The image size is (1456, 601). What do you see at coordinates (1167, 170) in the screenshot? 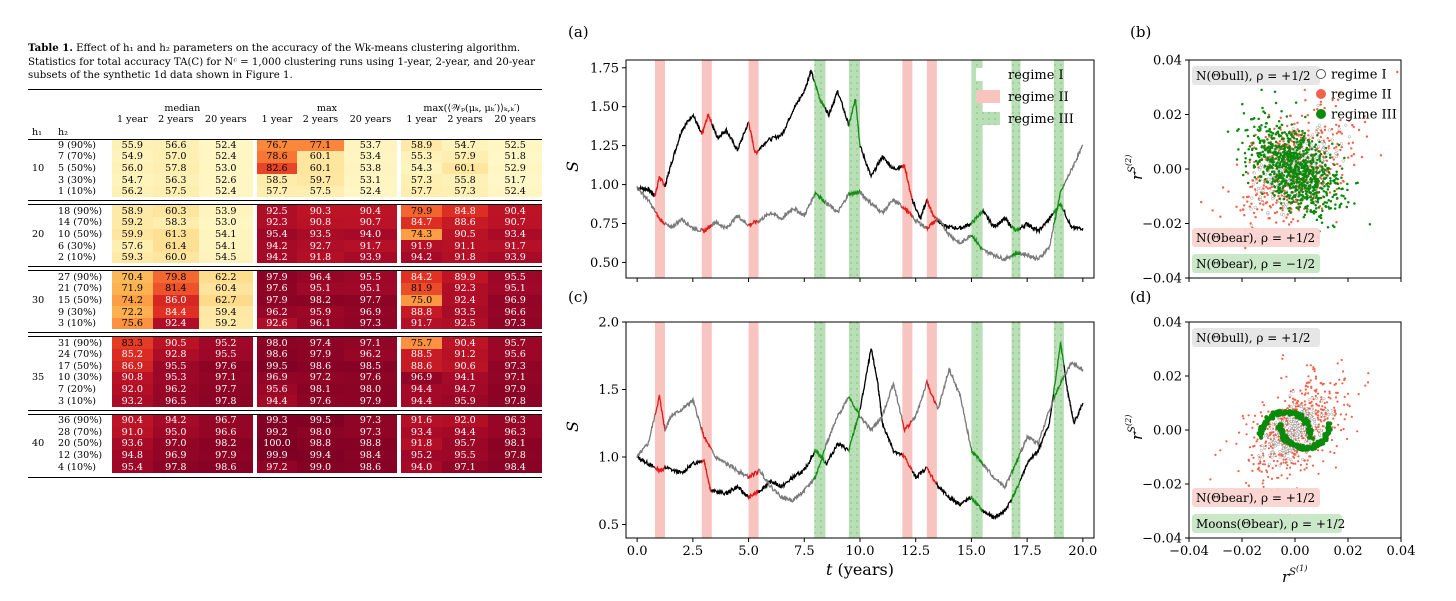
I see `y-tick-label: 0.00` at bounding box center [1167, 170].